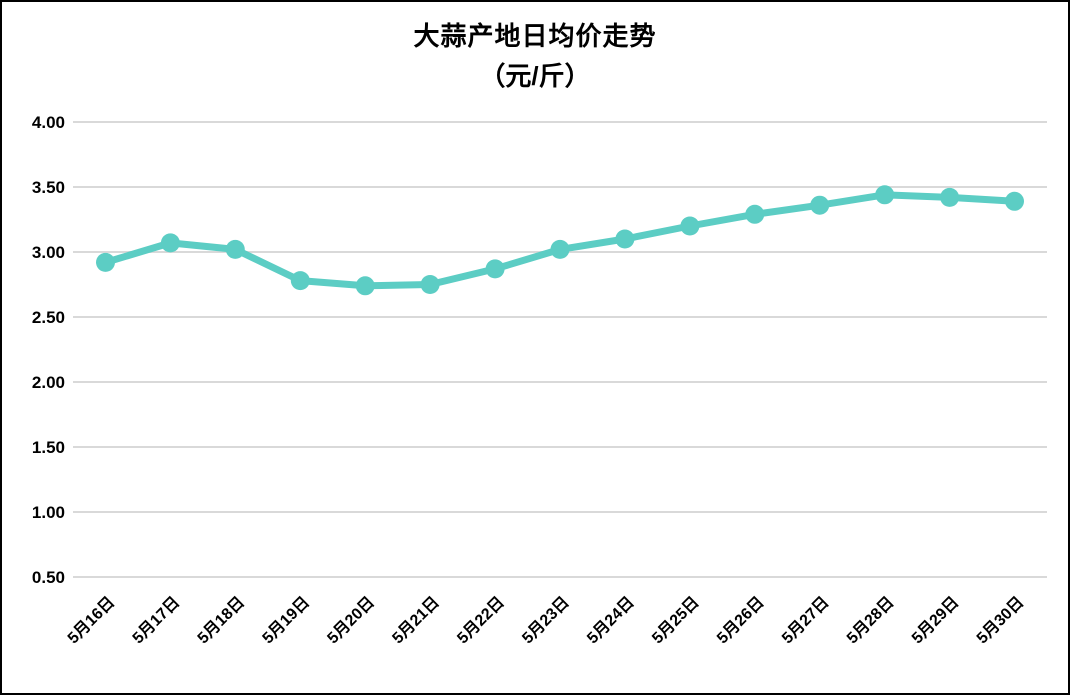 The height and width of the screenshot is (695, 1070). What do you see at coordinates (611, 620) in the screenshot?
I see `x-axis-tick-label: 5月24日` at bounding box center [611, 620].